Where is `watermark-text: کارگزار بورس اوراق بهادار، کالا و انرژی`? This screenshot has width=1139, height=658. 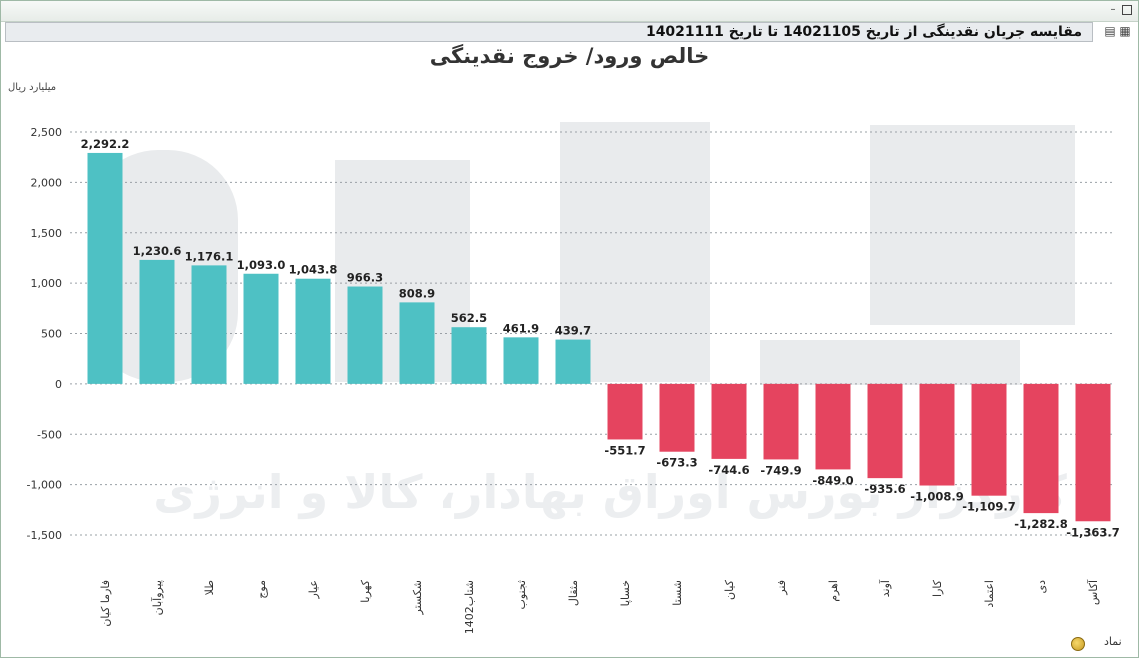 watermark-text: کارگزار بورس اوراق بهادار، کالا و انرژی is located at coordinates (610, 492).